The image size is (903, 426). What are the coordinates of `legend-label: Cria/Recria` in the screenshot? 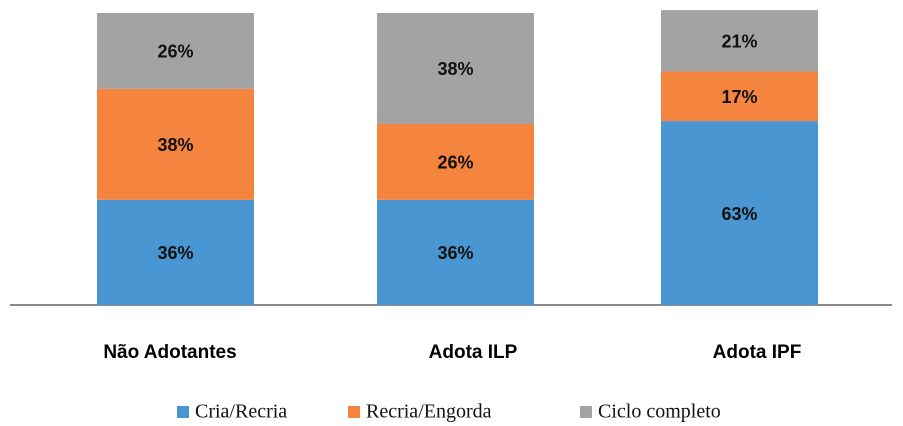 It's located at (241, 412).